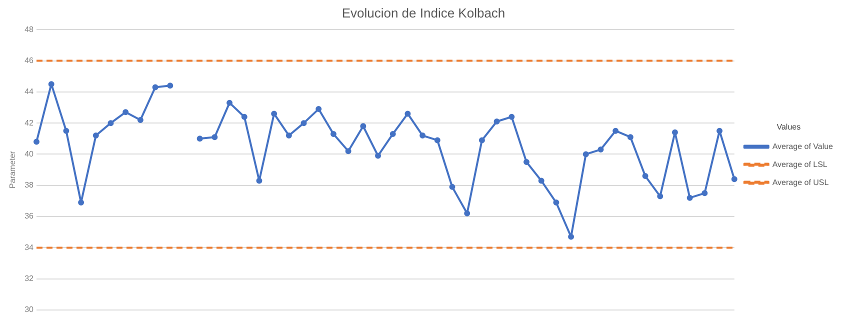 This screenshot has height=320, width=847. What do you see at coordinates (13, 169) in the screenshot?
I see `y-axis-title: Parameter` at bounding box center [13, 169].